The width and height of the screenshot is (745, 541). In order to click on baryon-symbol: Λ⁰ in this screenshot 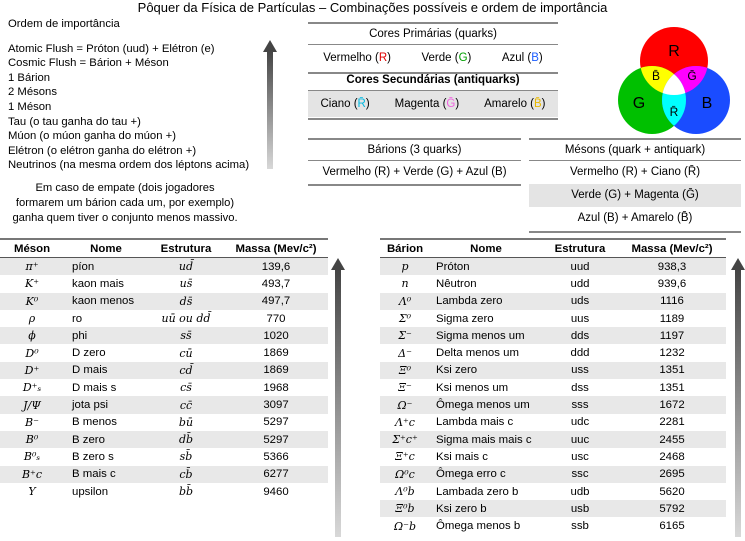, I will do `click(405, 301)`.